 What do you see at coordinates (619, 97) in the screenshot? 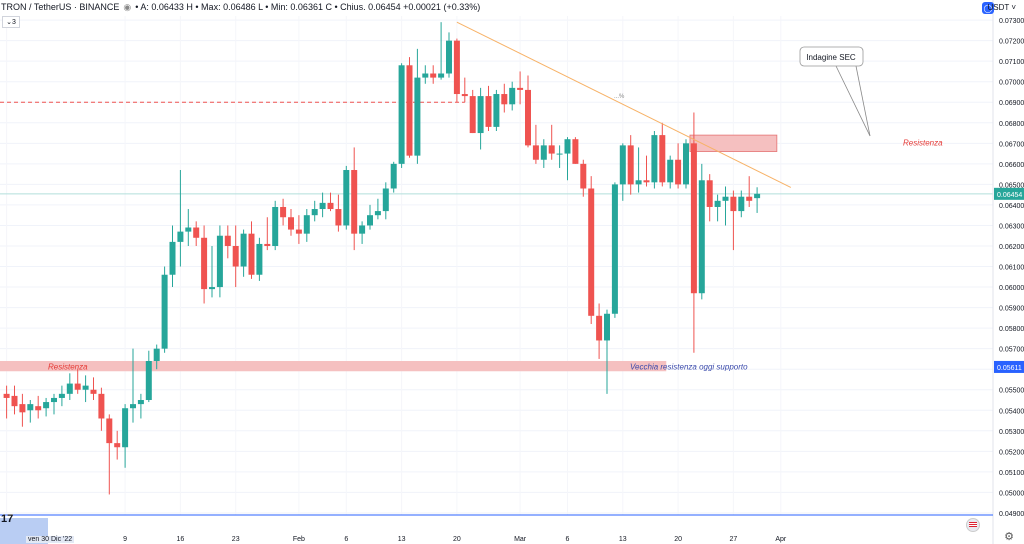
I see `ellipsis-label: ...%` at bounding box center [619, 97].